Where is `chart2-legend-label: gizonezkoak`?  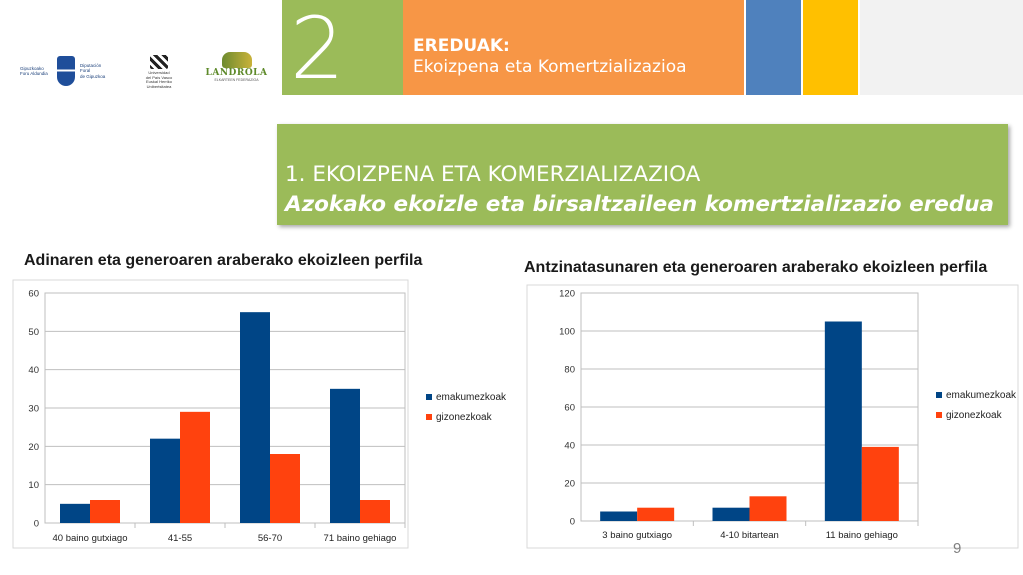 chart2-legend-label: gizonezkoak is located at coordinates (974, 415).